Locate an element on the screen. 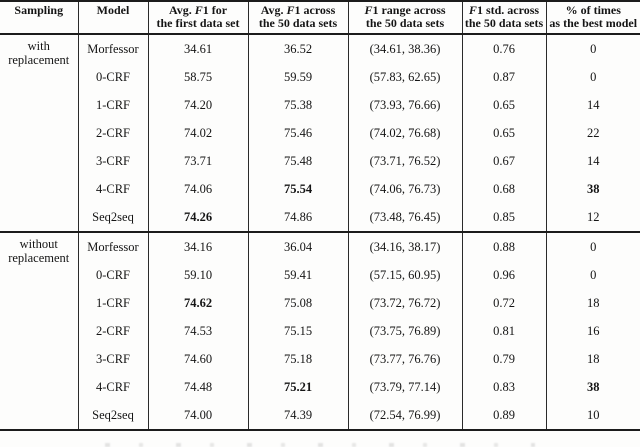 This screenshot has width=640, height=447. value-cell: 75.46 is located at coordinates (297, 133).